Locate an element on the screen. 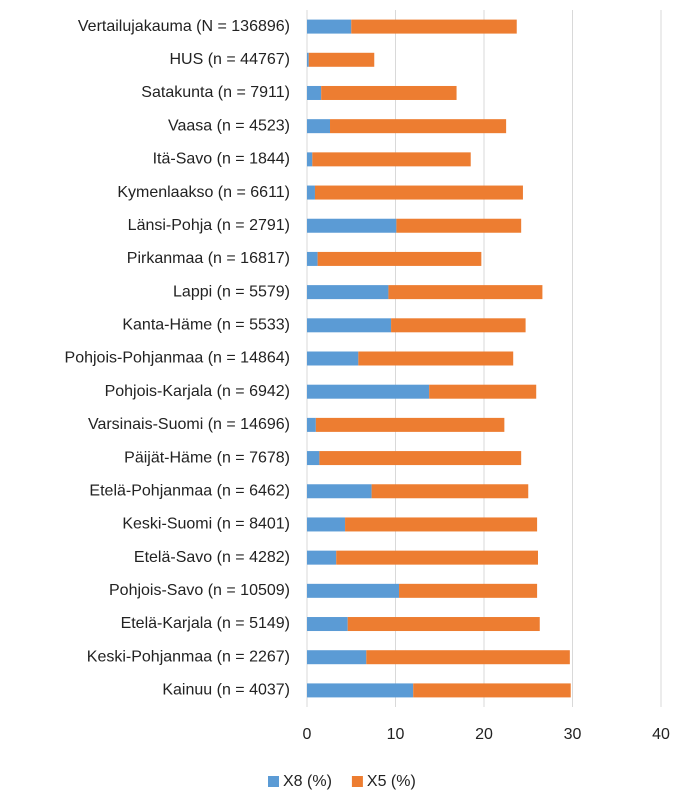  y-tick-label: Kanta-Häme (n = 5533) is located at coordinates (206, 325).